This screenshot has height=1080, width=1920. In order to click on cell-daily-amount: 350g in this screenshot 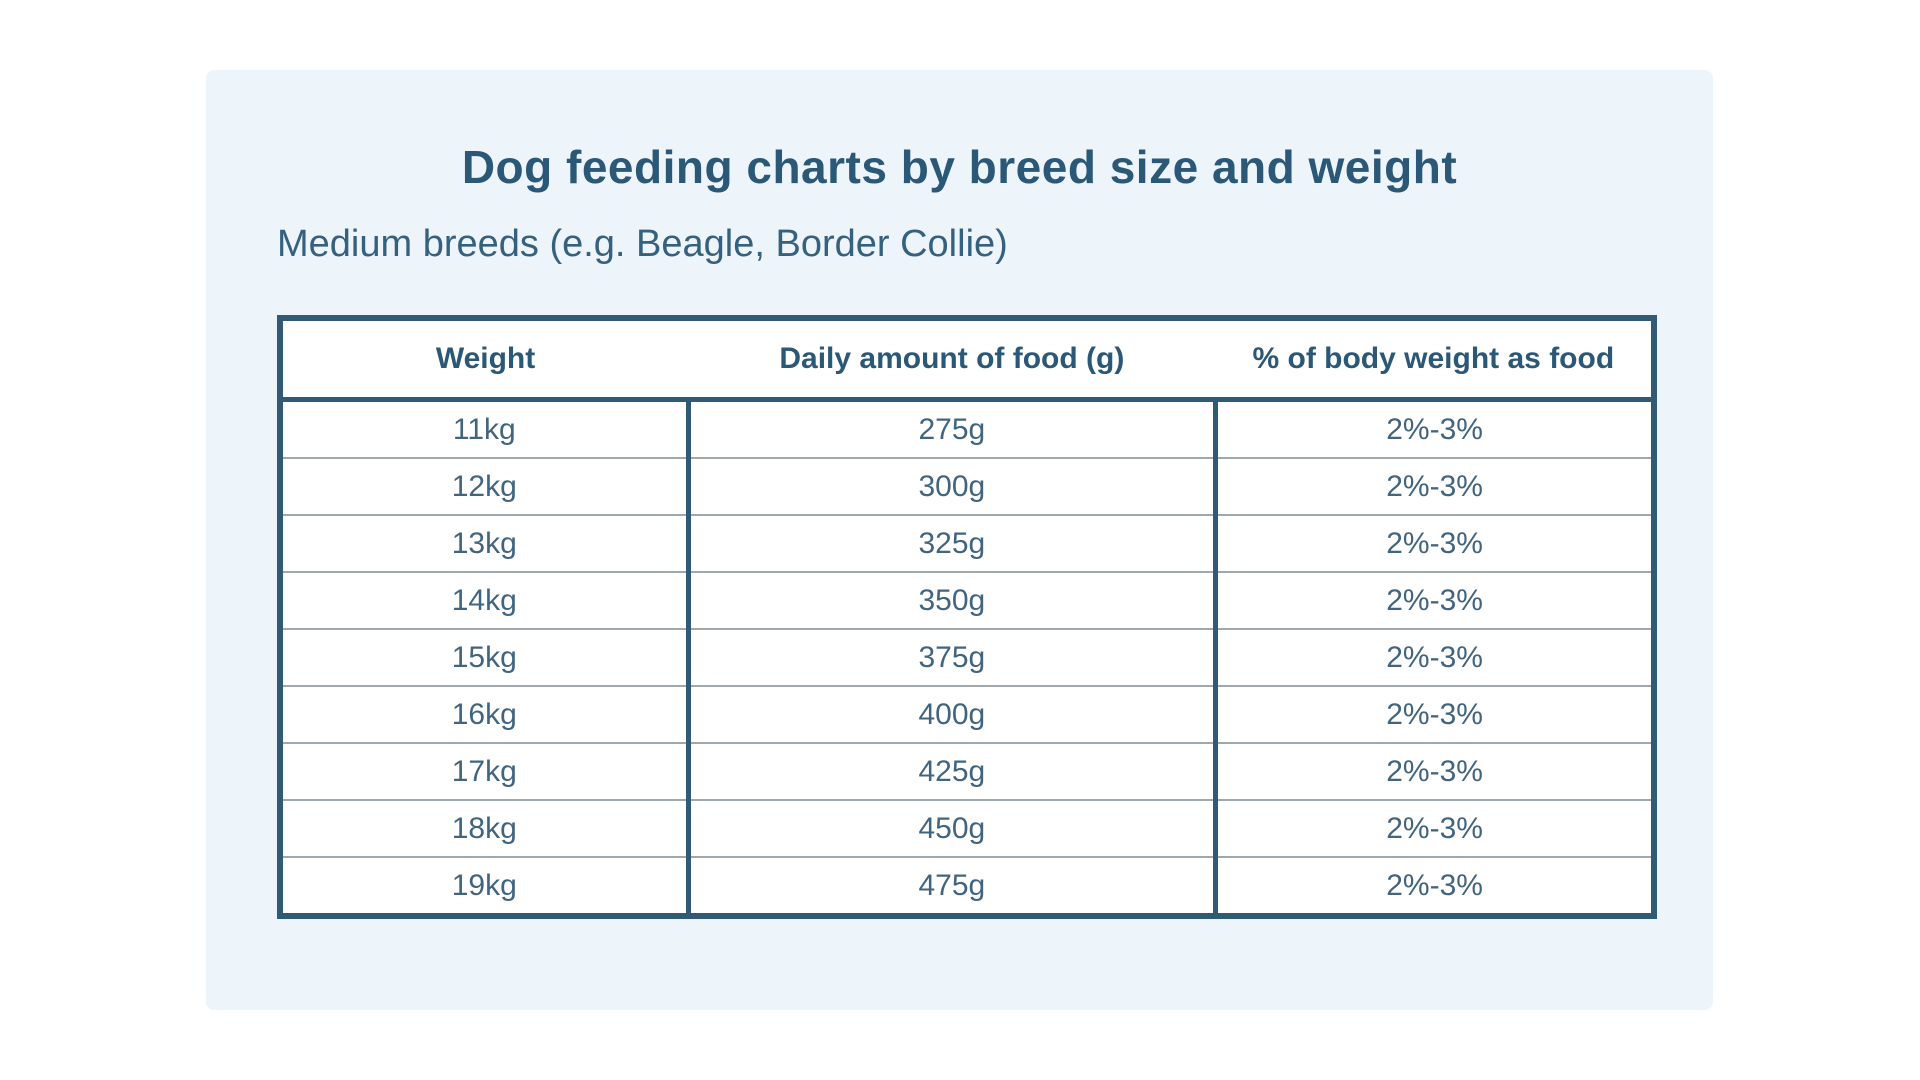, I will do `click(953, 600)`.